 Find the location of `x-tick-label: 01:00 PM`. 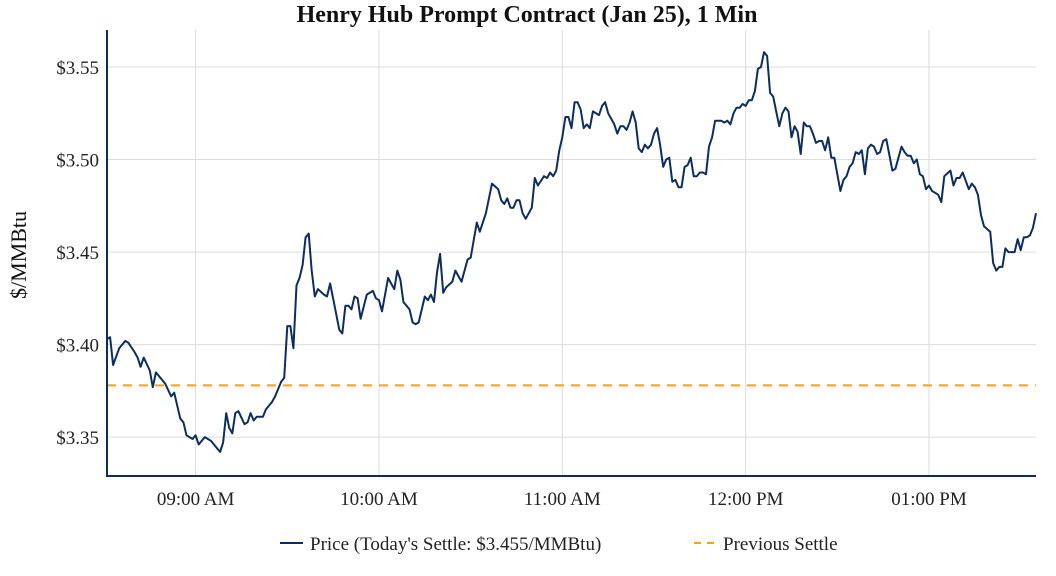

x-tick-label: 01:00 PM is located at coordinates (929, 499).